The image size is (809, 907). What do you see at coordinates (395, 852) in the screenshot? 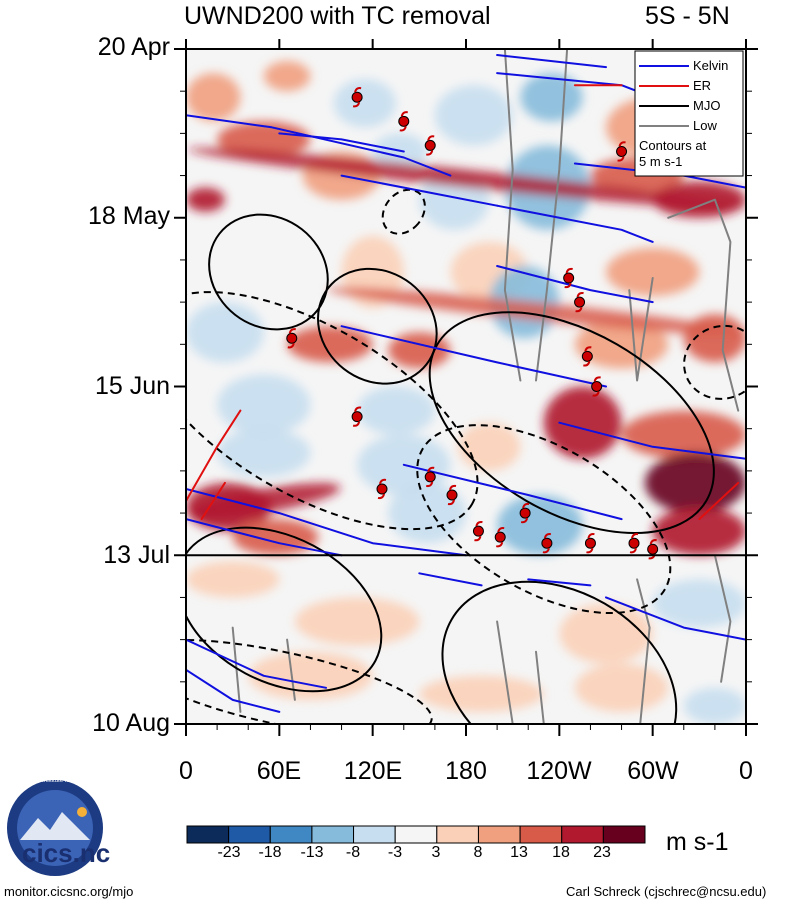
I see `colorbar-label: -3` at bounding box center [395, 852].